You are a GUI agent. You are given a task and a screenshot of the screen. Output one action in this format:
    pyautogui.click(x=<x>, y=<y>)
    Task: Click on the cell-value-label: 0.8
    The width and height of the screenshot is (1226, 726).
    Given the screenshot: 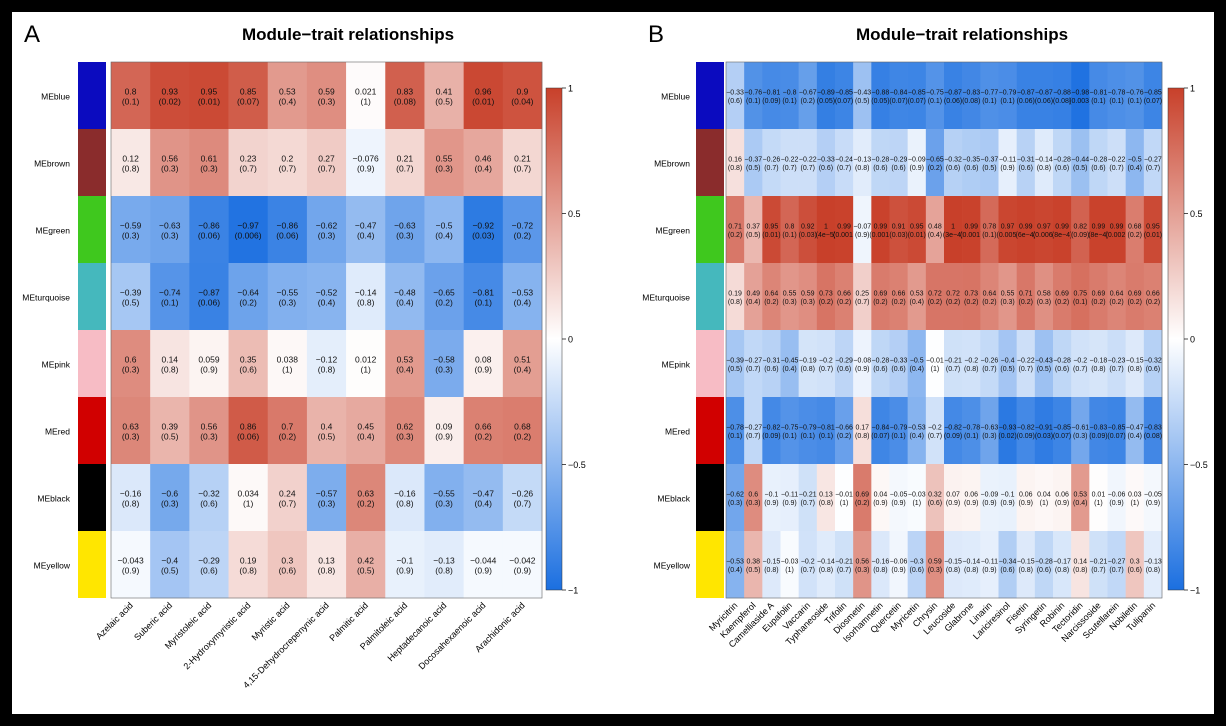 What is the action you would take?
    pyautogui.click(x=131, y=92)
    